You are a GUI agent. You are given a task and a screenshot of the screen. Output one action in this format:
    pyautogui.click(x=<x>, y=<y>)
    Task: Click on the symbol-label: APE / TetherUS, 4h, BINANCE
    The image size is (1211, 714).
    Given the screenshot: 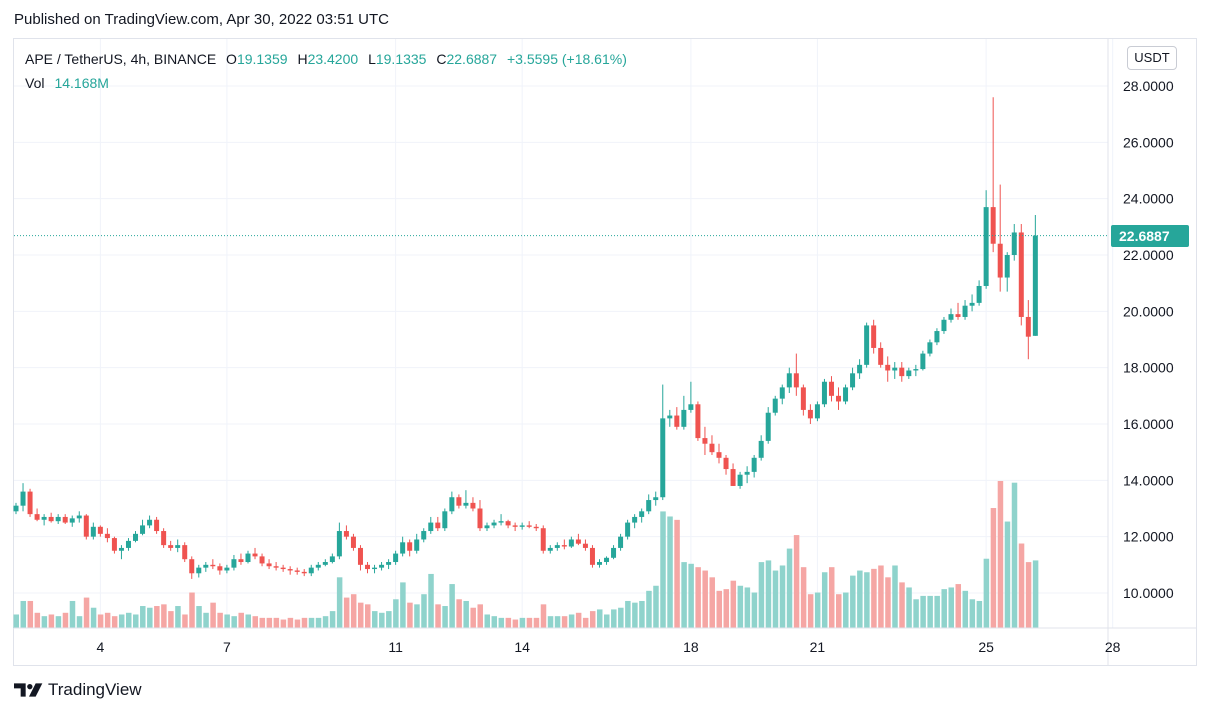 What is the action you would take?
    pyautogui.click(x=121, y=59)
    